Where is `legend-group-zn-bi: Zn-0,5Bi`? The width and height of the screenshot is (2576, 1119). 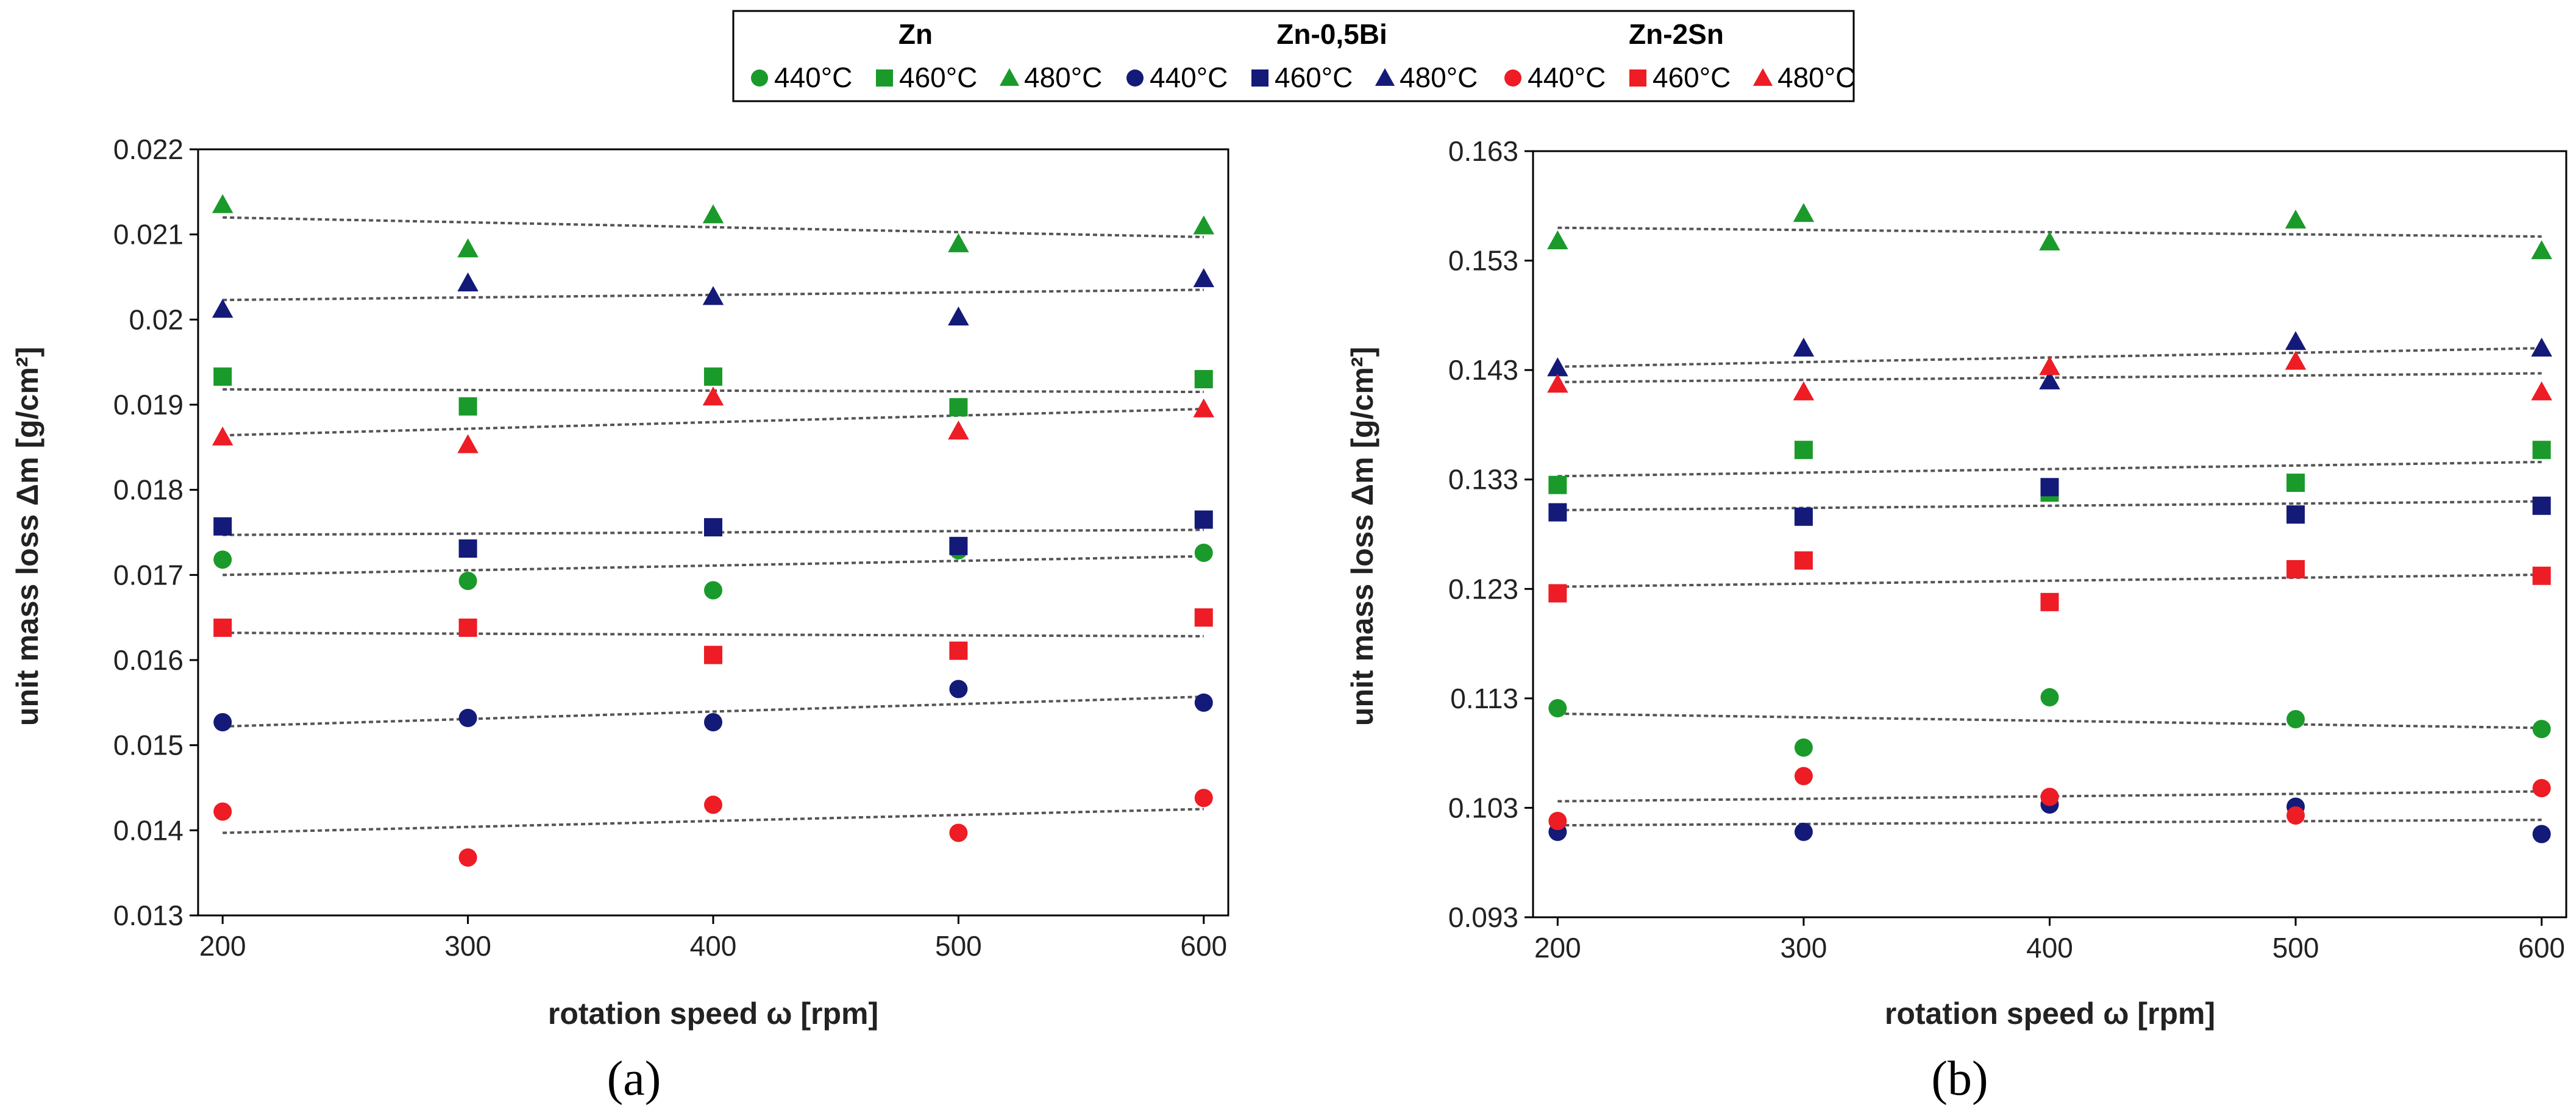 legend-group-zn-bi: Zn-0,5Bi is located at coordinates (1331, 34).